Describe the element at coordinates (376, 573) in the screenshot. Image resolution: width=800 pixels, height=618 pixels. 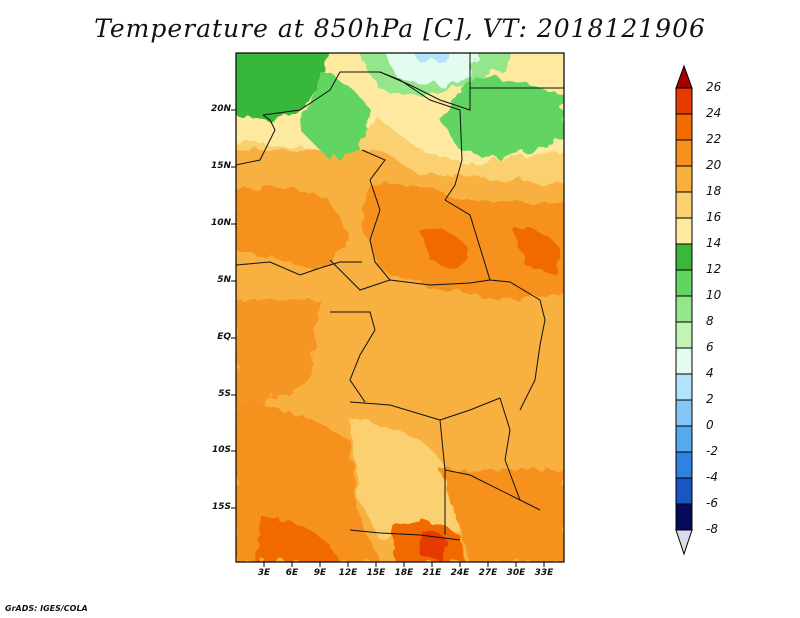
I see `lon-label-15e: 15E` at that location.